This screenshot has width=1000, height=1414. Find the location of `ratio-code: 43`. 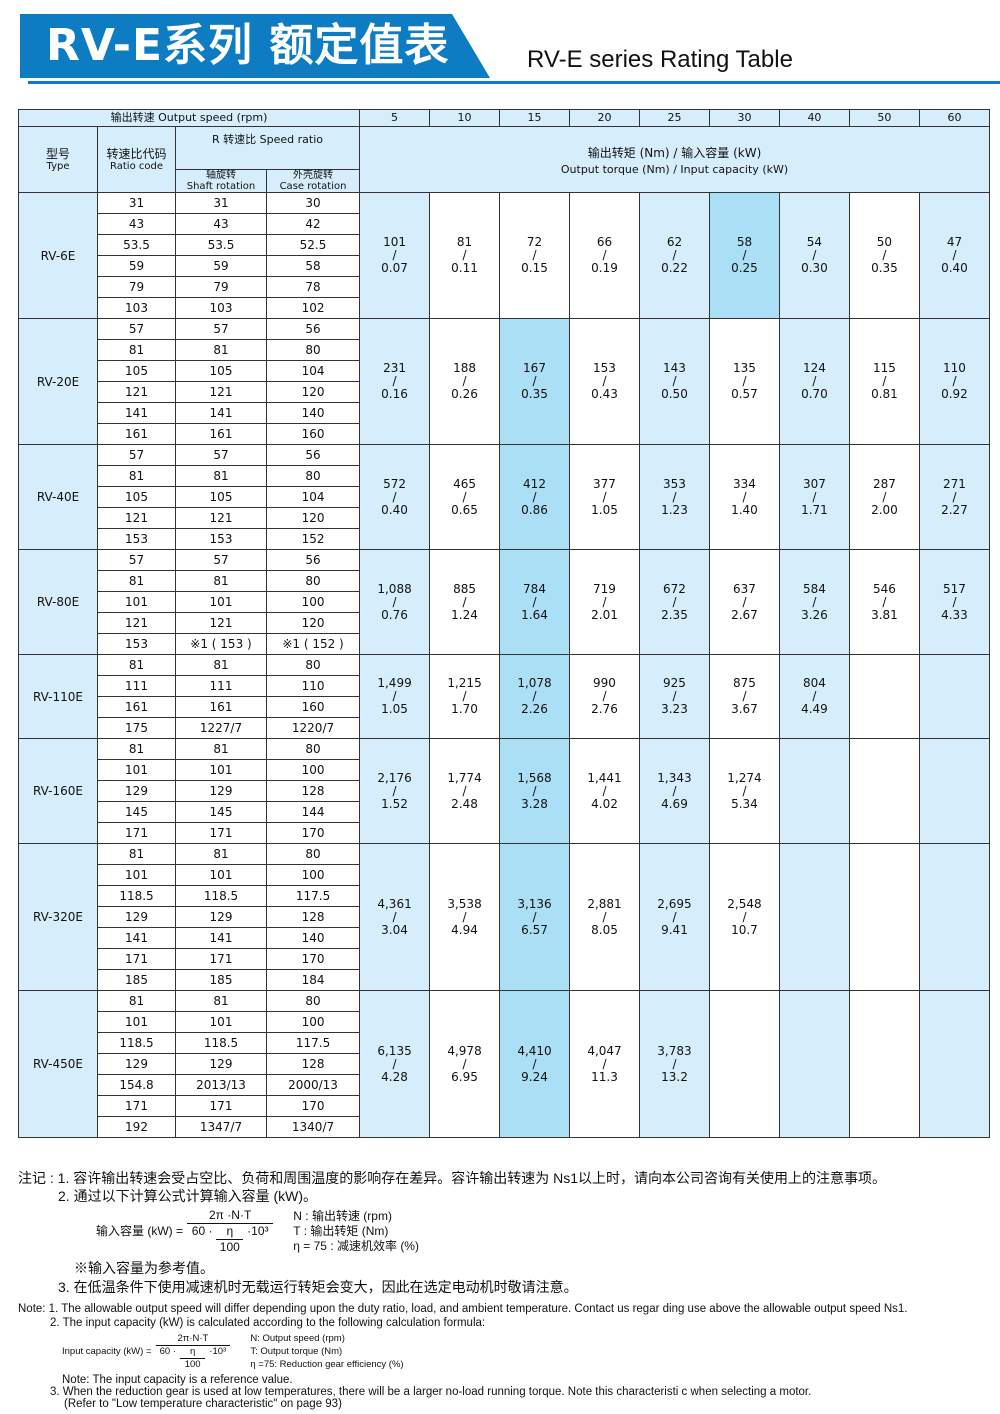

ratio-code: 43 is located at coordinates (136, 224).